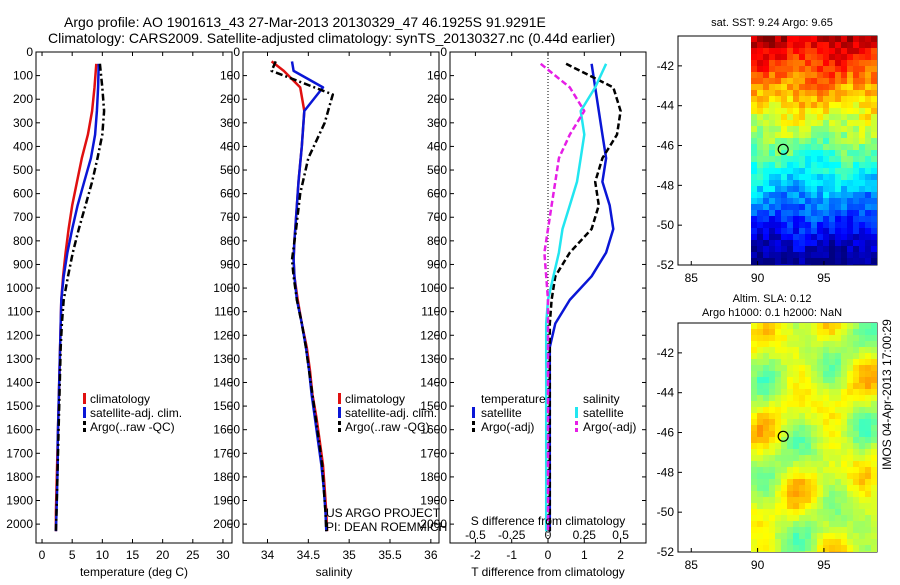 Image resolution: width=900 pixels, height=585 pixels. Describe the element at coordinates (475, 555) in the screenshot. I see `x-tick-label: -2` at that location.